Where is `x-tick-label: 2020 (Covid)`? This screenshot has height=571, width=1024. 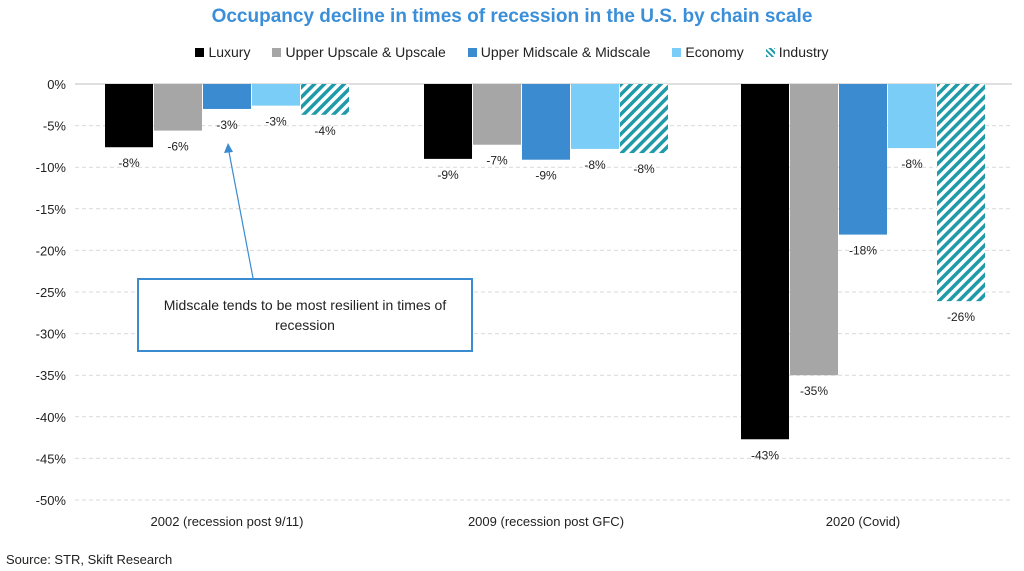
x-tick-label: 2020 (Covid) is located at coordinates (863, 521).